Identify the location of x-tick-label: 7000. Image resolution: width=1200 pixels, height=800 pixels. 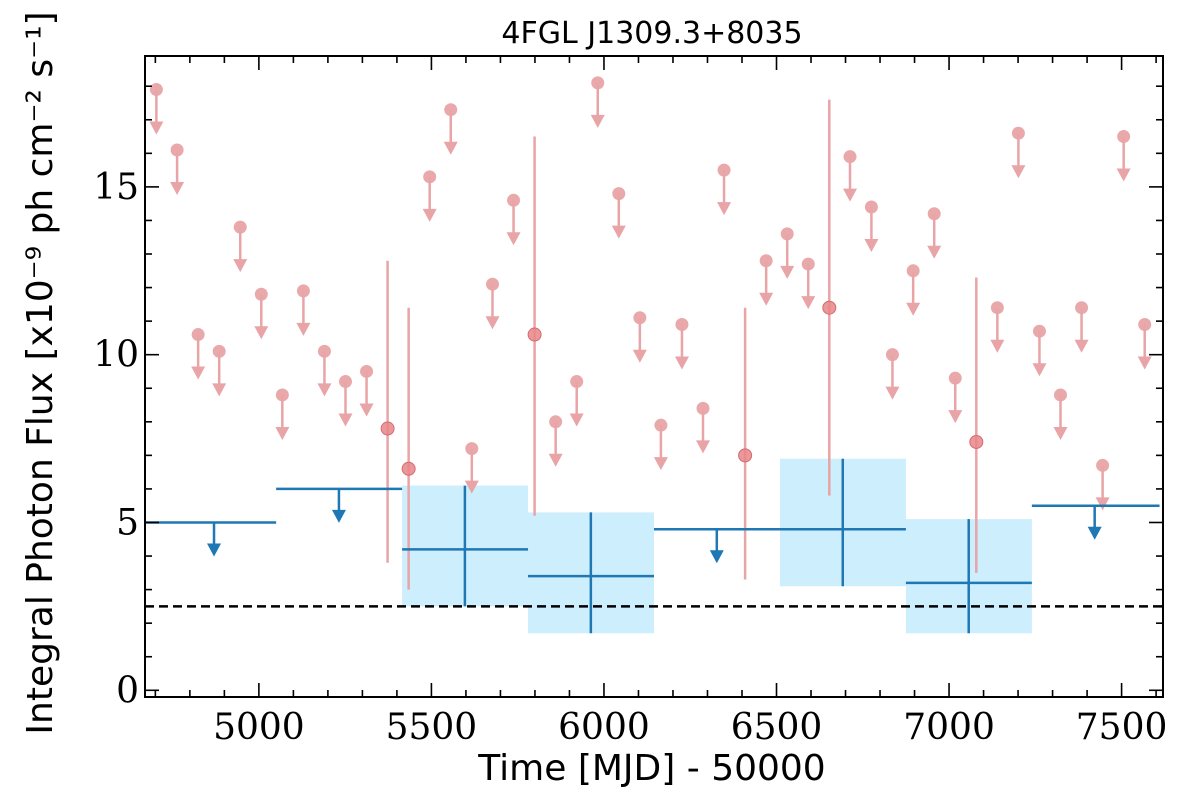
(949, 727).